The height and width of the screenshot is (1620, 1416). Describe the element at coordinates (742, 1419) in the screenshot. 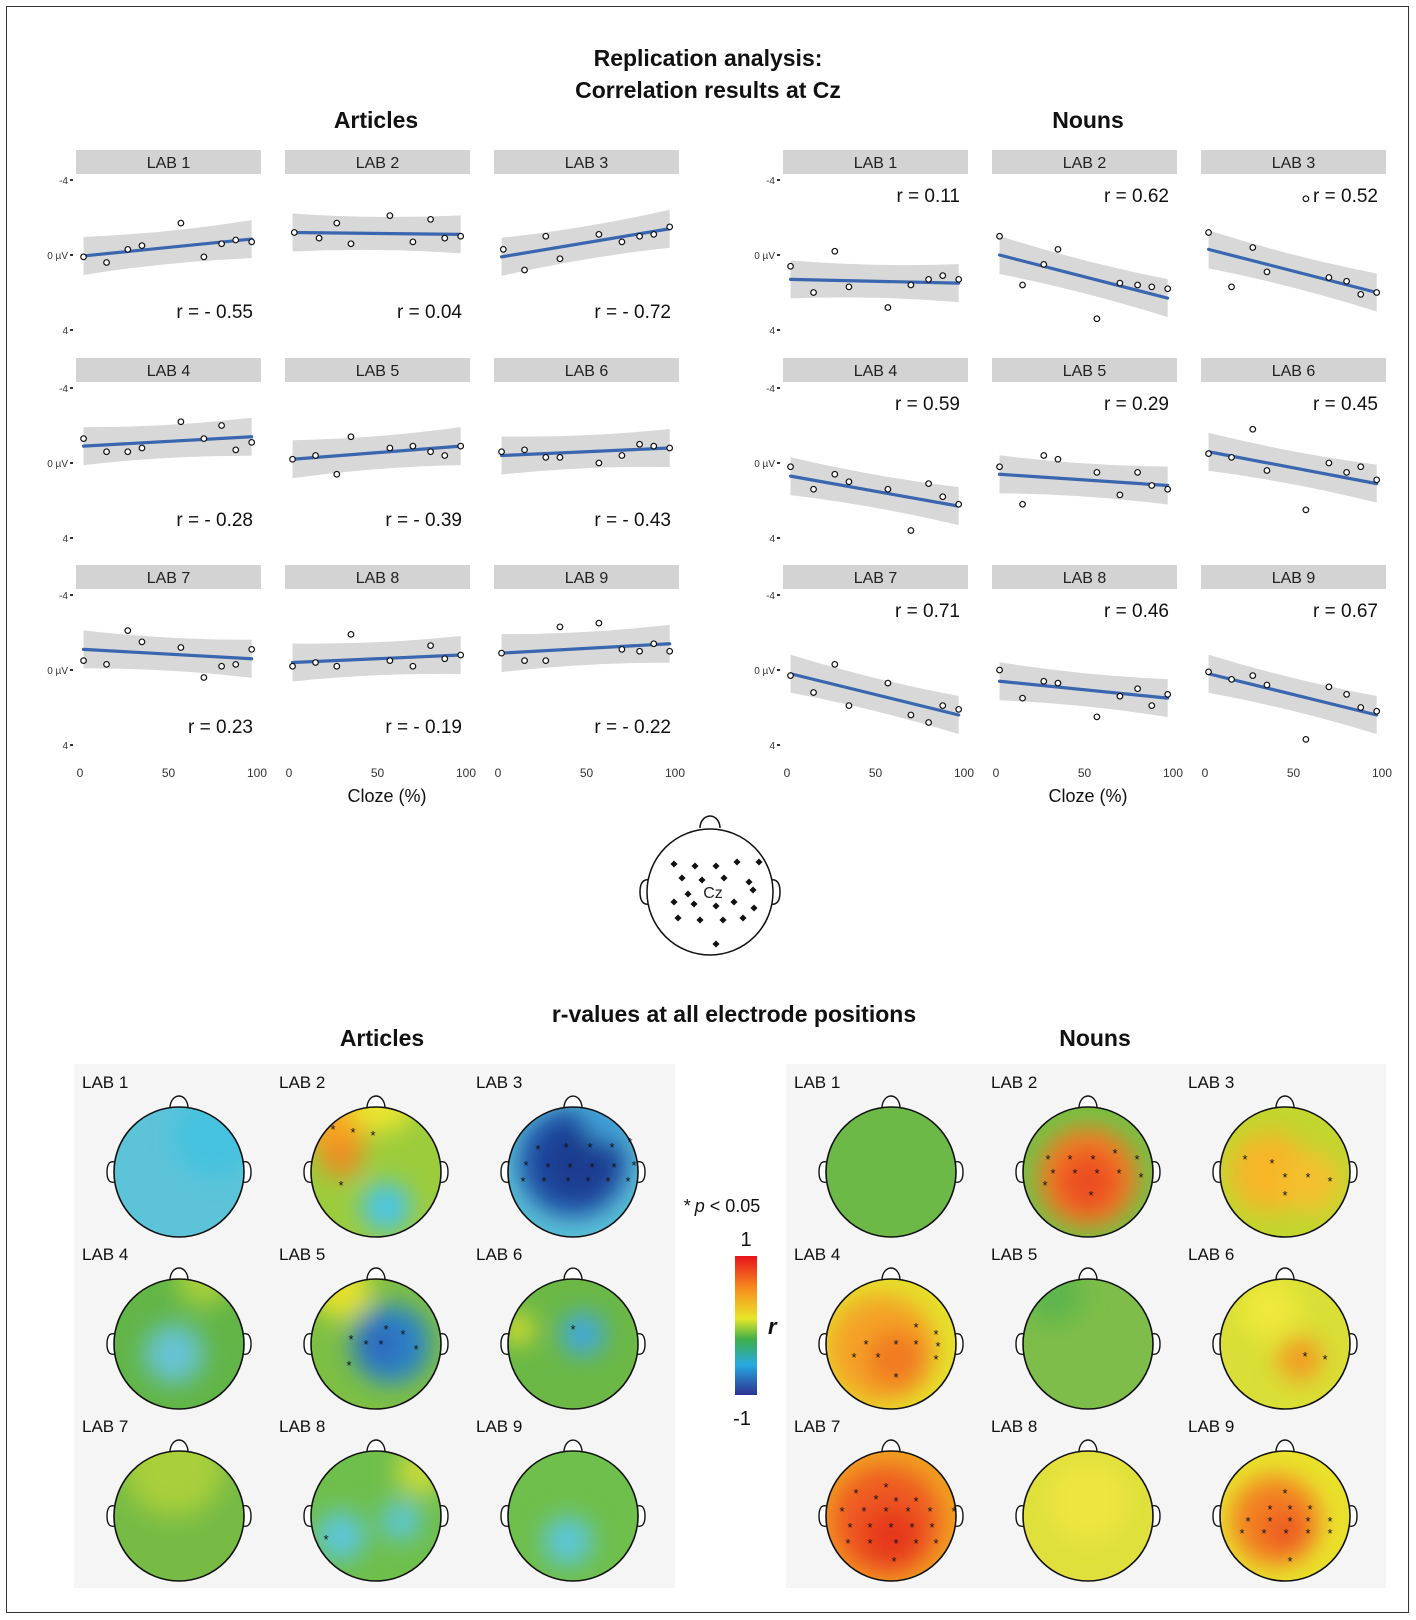

I see `colorbar-min-label: -1` at that location.